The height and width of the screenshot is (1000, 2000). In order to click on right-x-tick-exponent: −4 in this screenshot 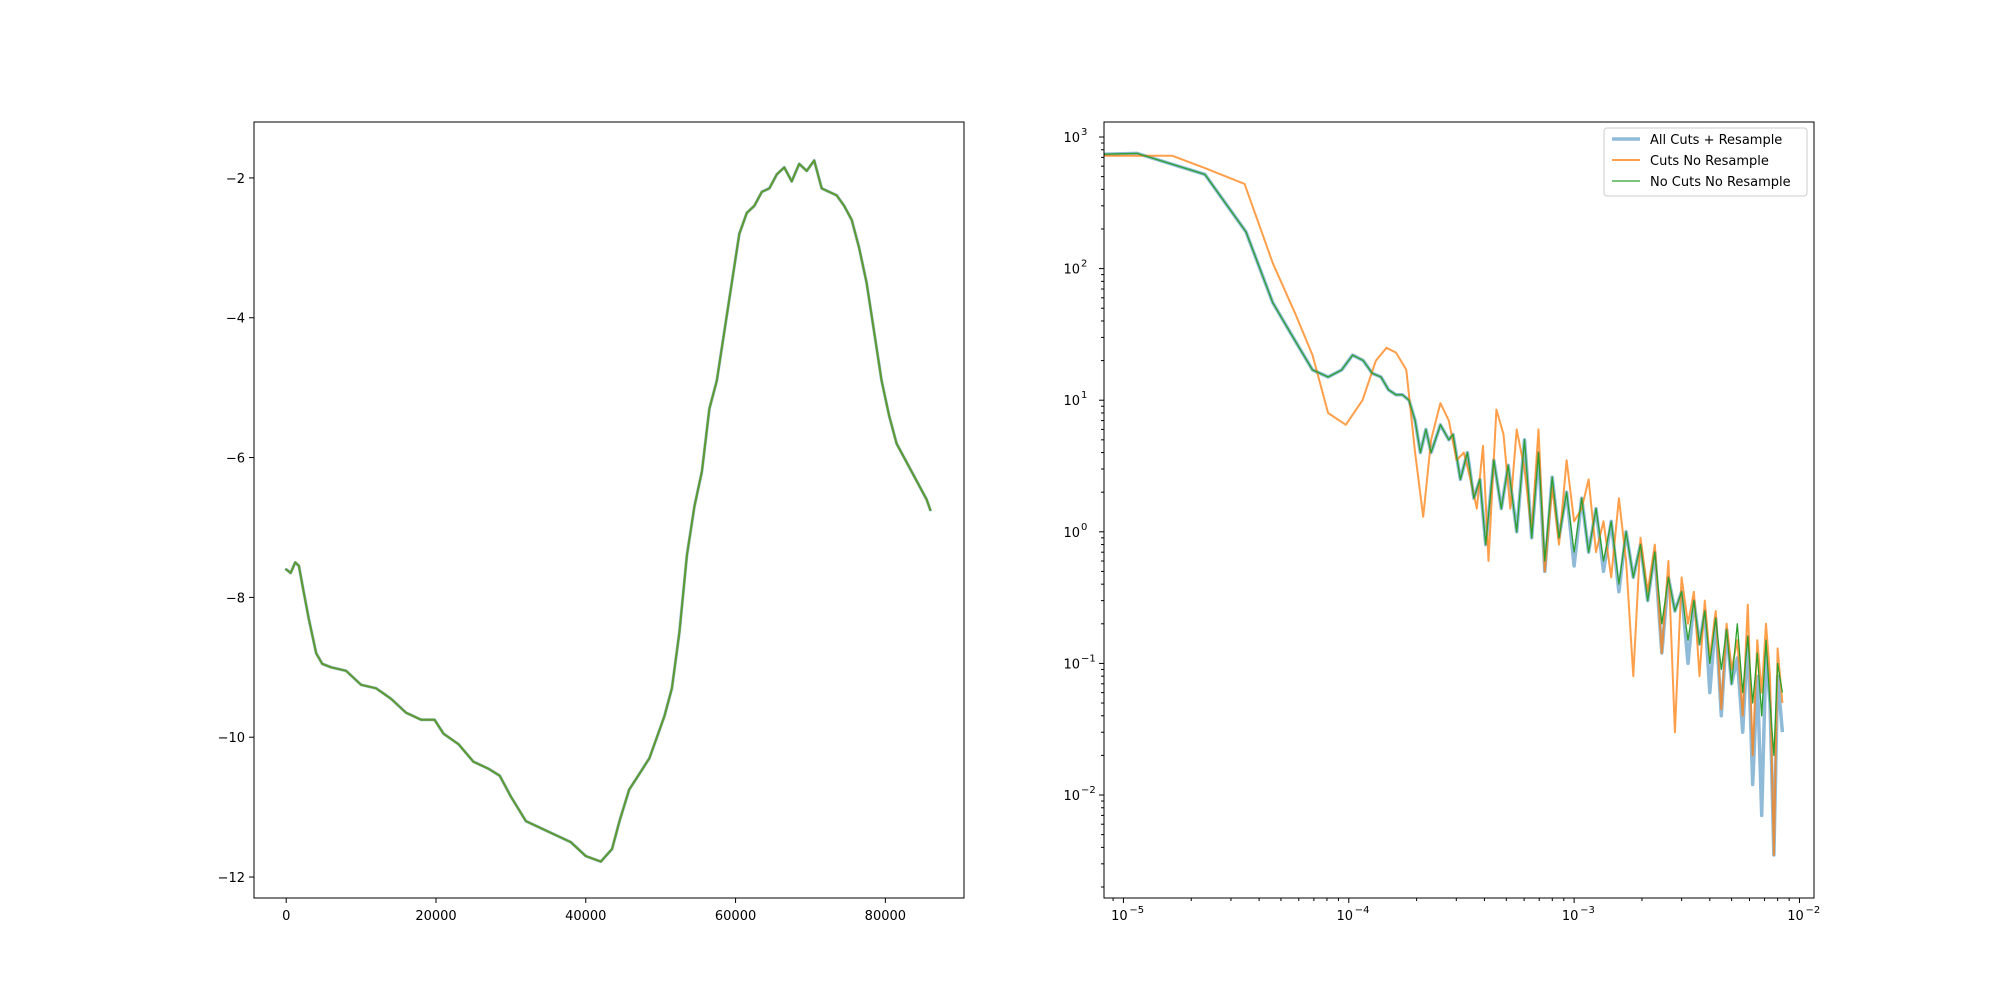, I will do `click(1362, 910)`.